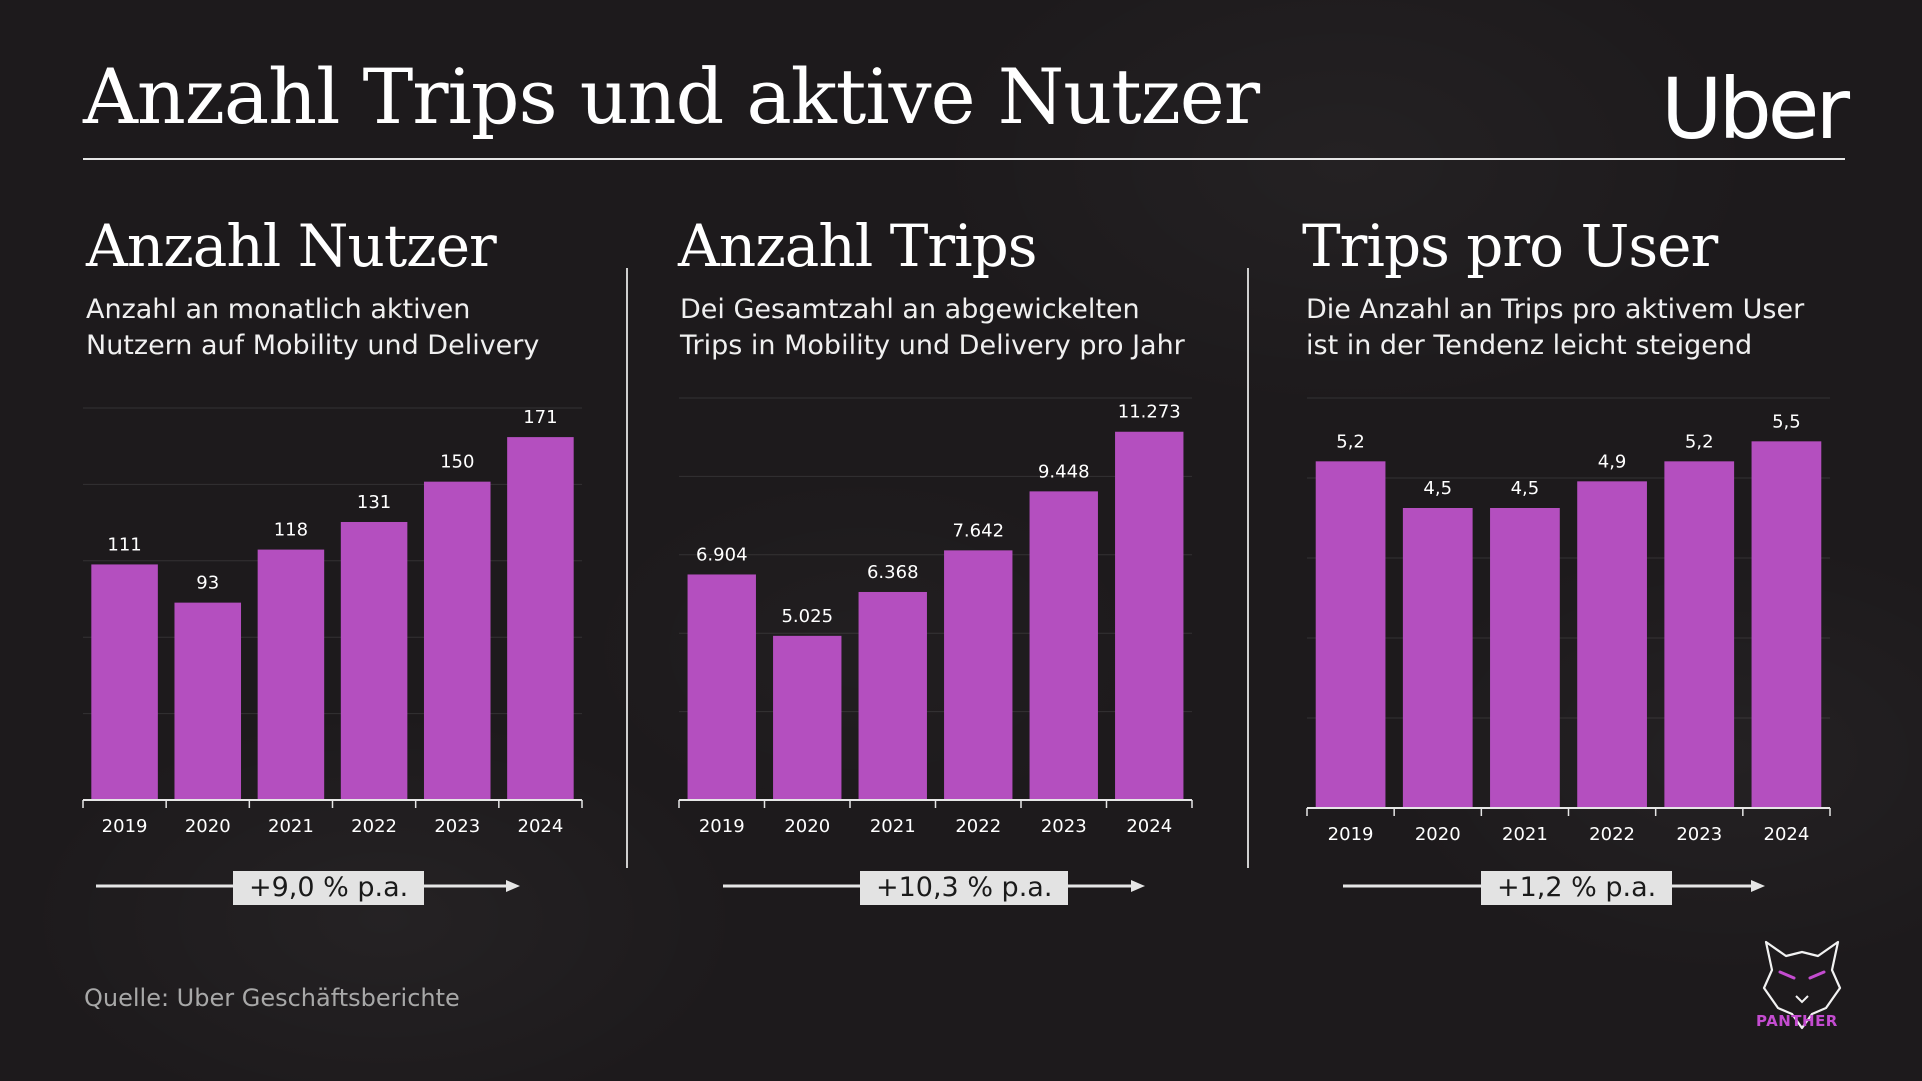 The image size is (1922, 1081). What do you see at coordinates (1555, 309) in the screenshot?
I see `description-line: Die Anzahl an Trips pro aktivem User` at bounding box center [1555, 309].